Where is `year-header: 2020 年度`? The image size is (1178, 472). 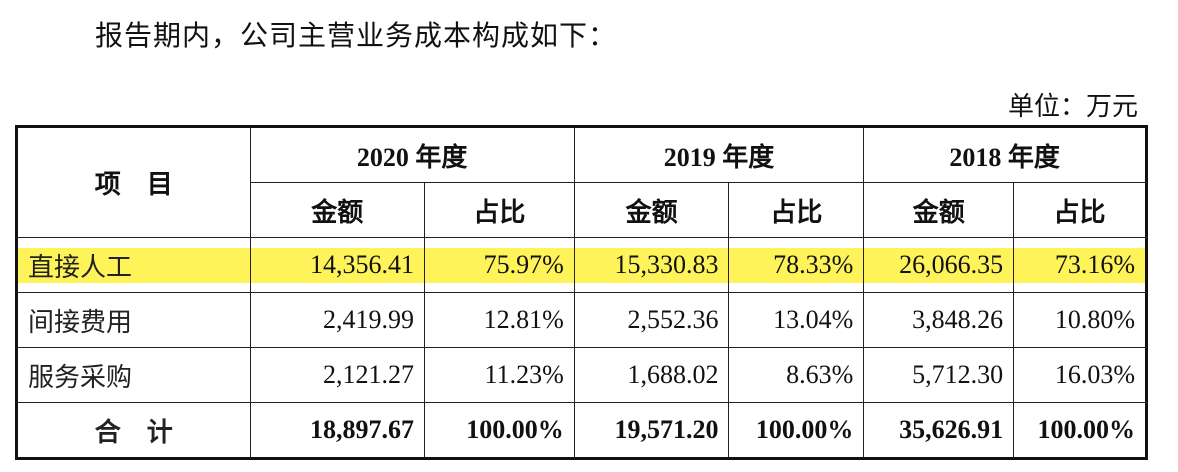 year-header: 2020 年度 is located at coordinates (412, 154).